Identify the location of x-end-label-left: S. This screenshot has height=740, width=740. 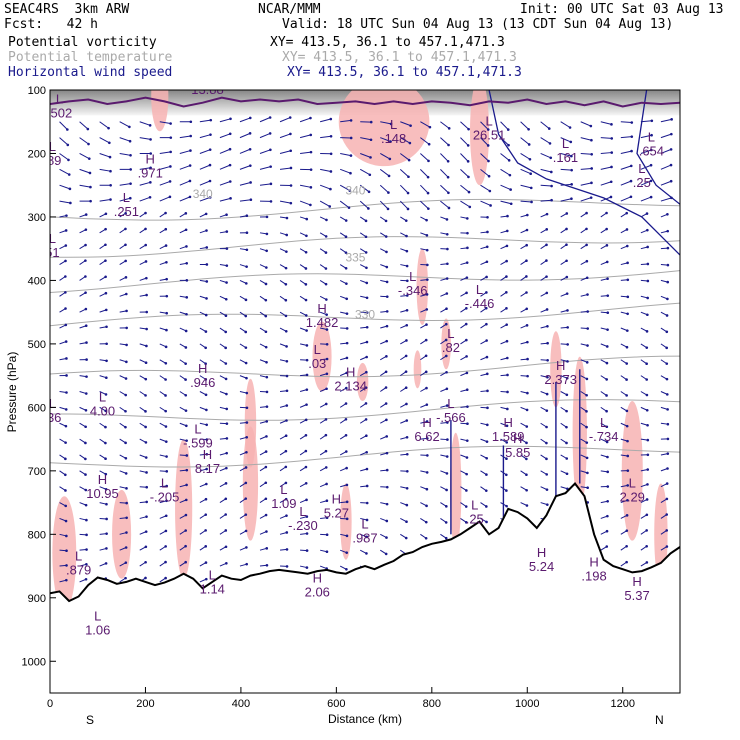
(90, 720).